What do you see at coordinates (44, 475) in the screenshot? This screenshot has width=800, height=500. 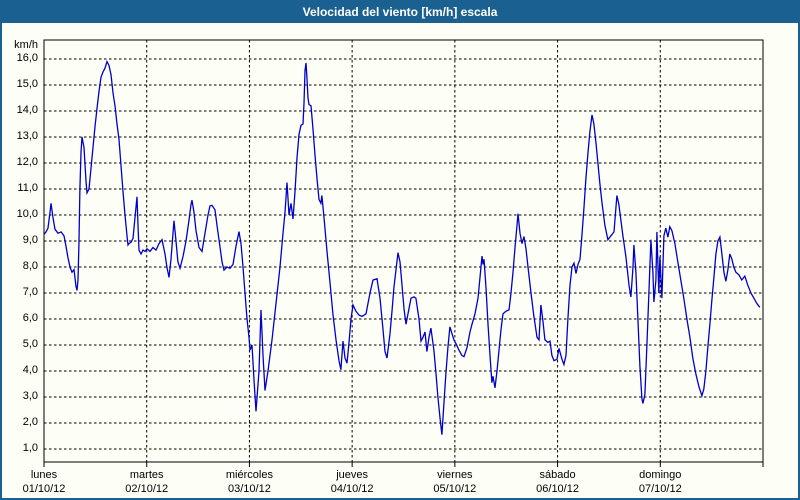 I see `day-name: lunes` at bounding box center [44, 475].